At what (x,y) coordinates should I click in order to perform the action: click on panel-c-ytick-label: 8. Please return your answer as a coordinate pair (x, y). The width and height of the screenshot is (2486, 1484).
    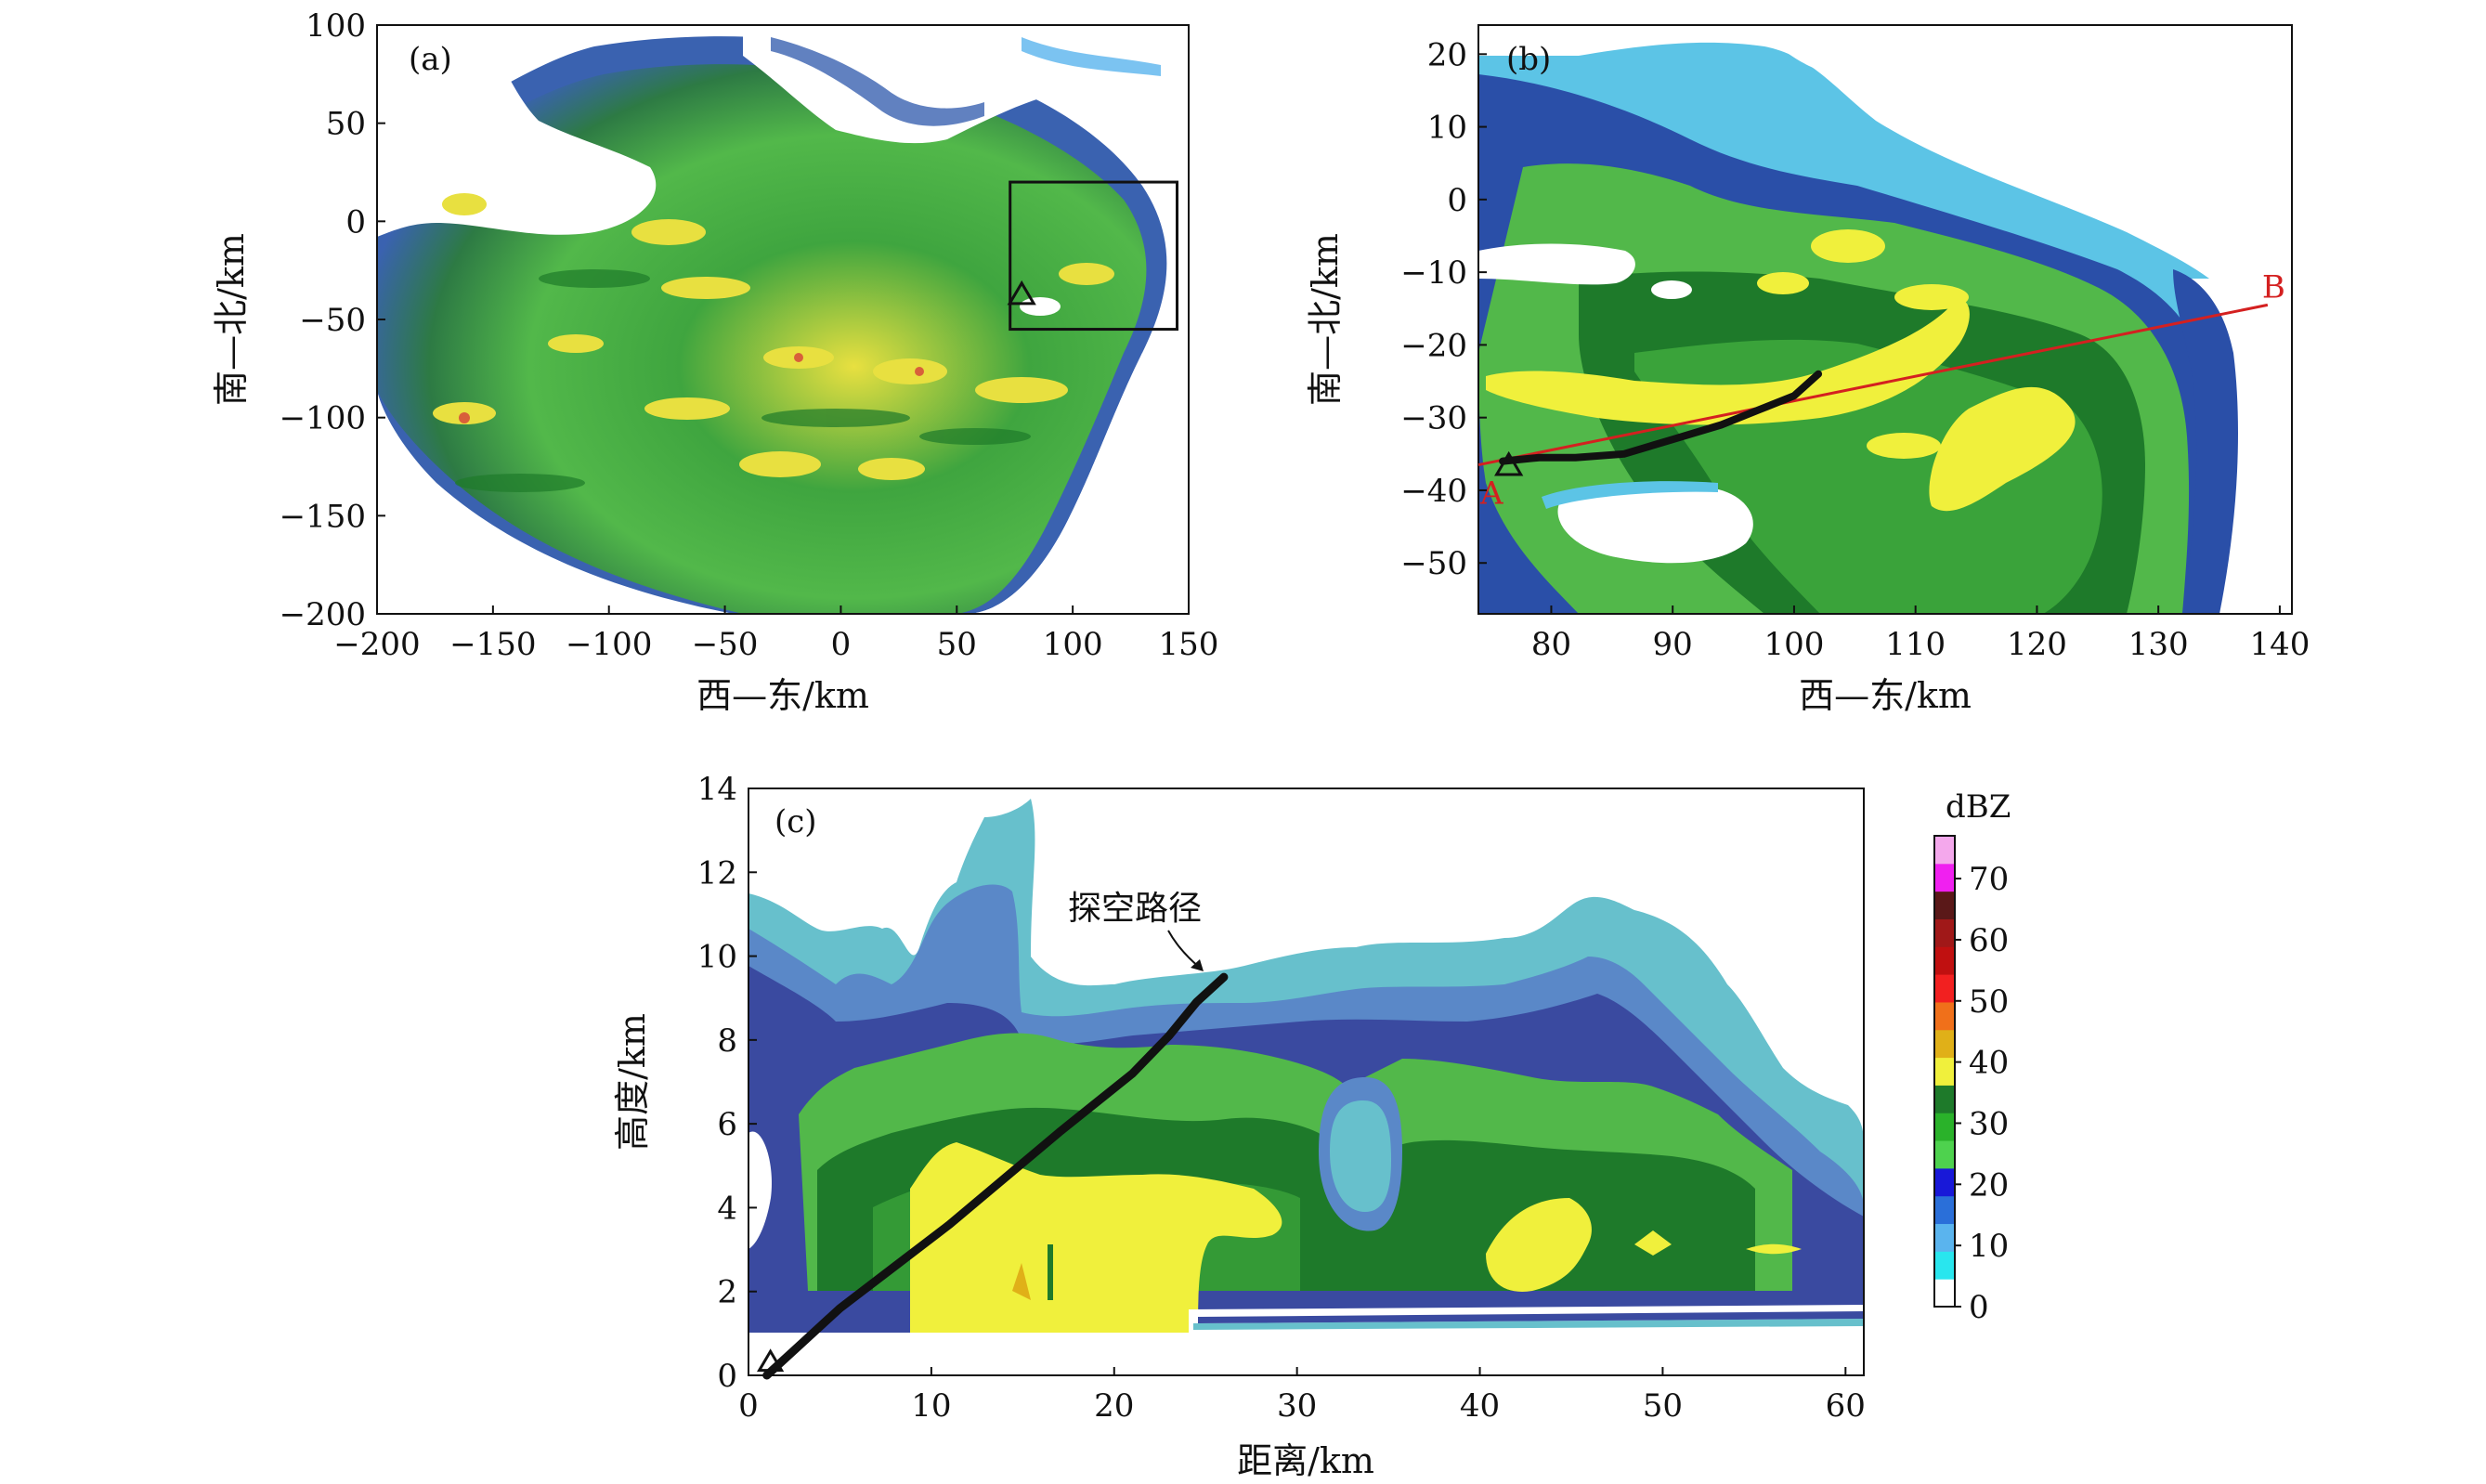
    Looking at the image, I should click on (727, 1041).